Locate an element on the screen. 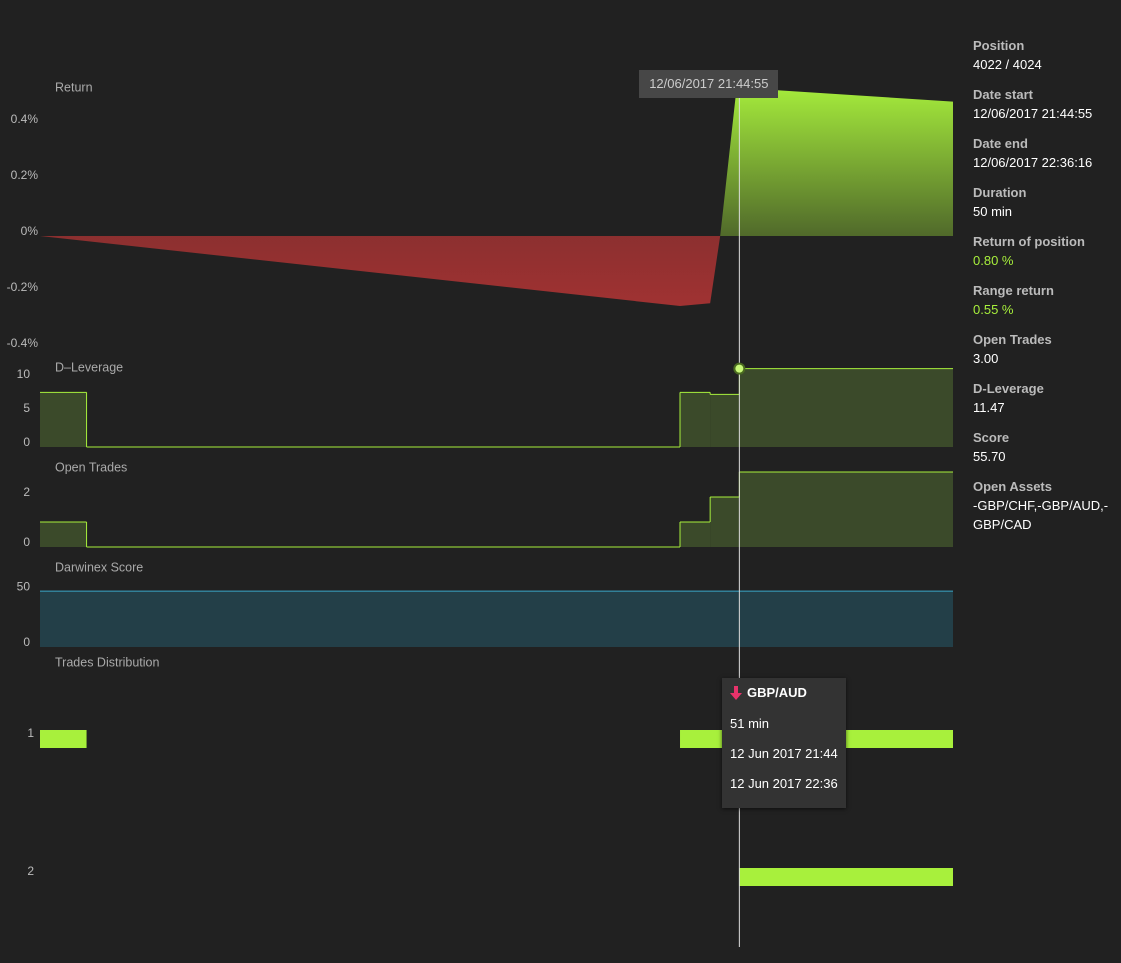  panel-label: Range return is located at coordinates (1013, 290).